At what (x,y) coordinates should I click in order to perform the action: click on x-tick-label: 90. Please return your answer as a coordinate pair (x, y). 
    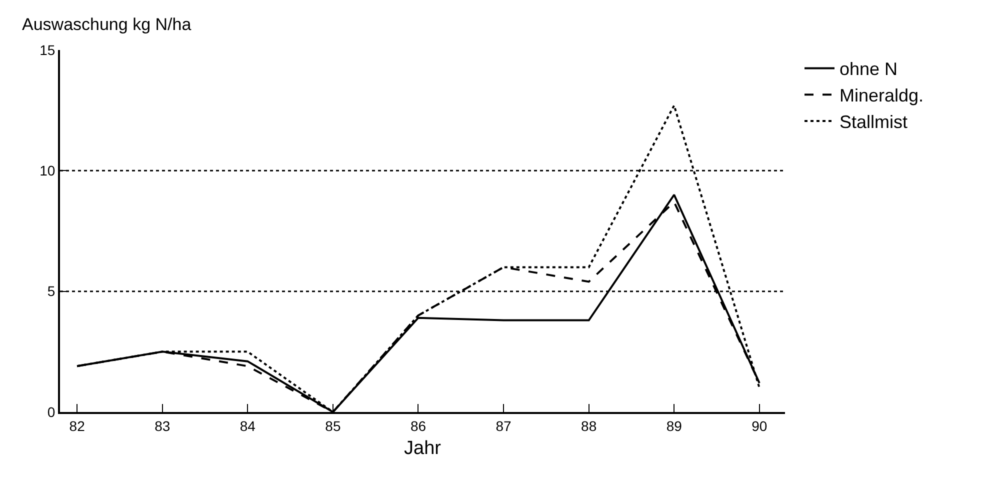
    Looking at the image, I should click on (760, 426).